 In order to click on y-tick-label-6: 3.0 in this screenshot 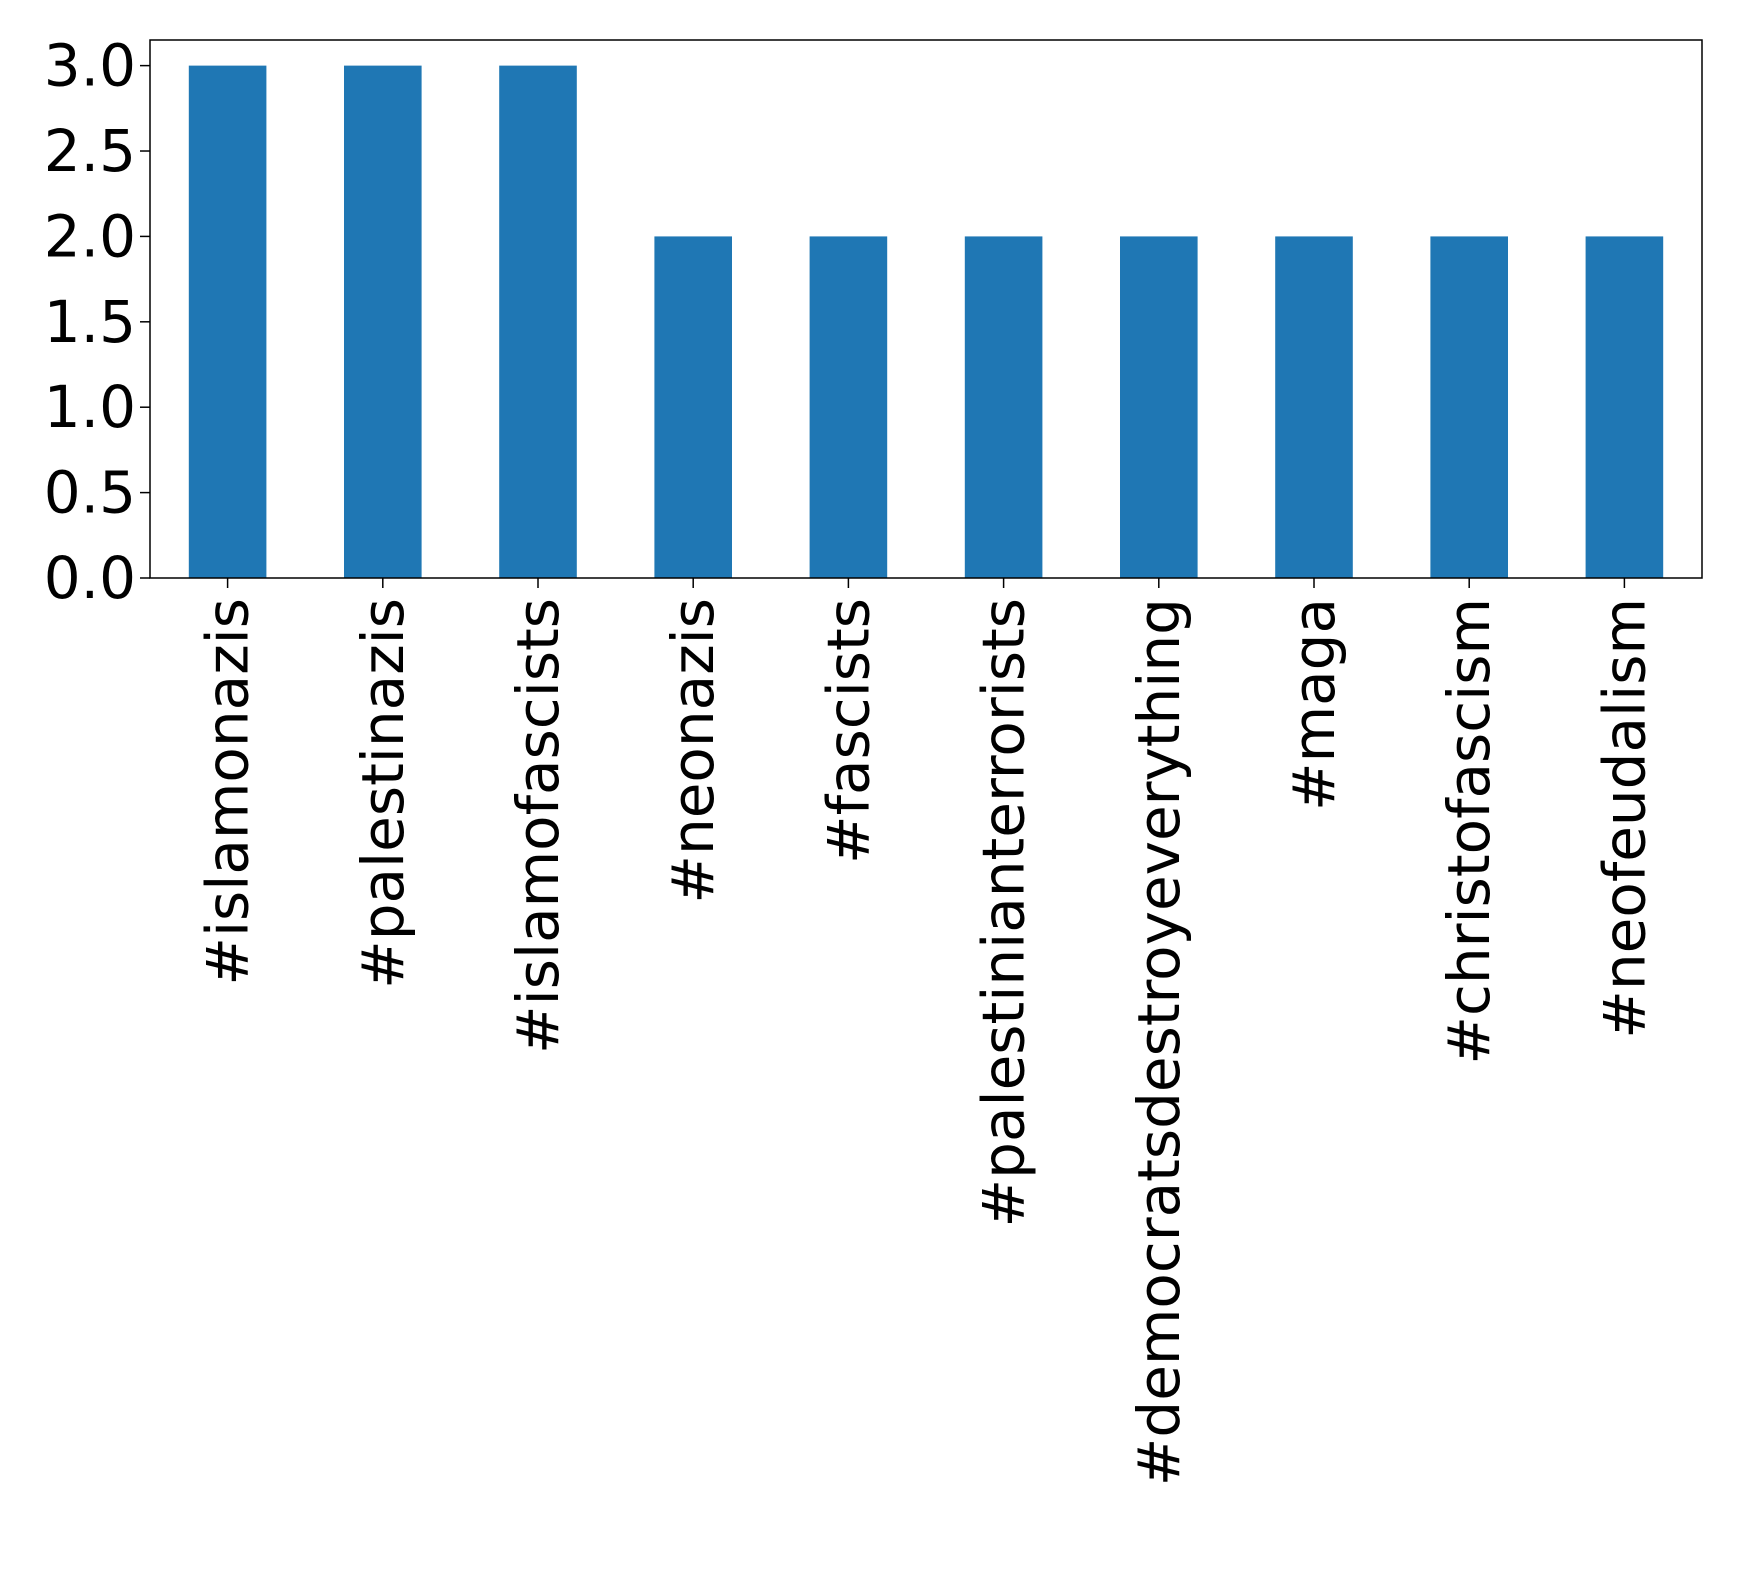, I will do `click(90, 66)`.